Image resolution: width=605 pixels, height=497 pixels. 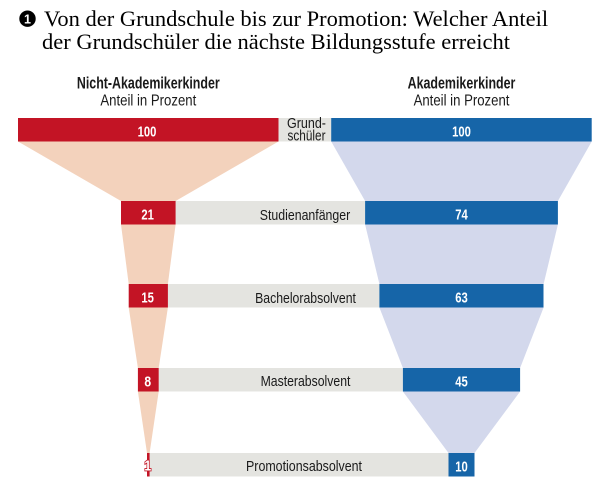 What do you see at coordinates (462, 84) in the screenshot?
I see `svg-text: Akademikerkinder` at bounding box center [462, 84].